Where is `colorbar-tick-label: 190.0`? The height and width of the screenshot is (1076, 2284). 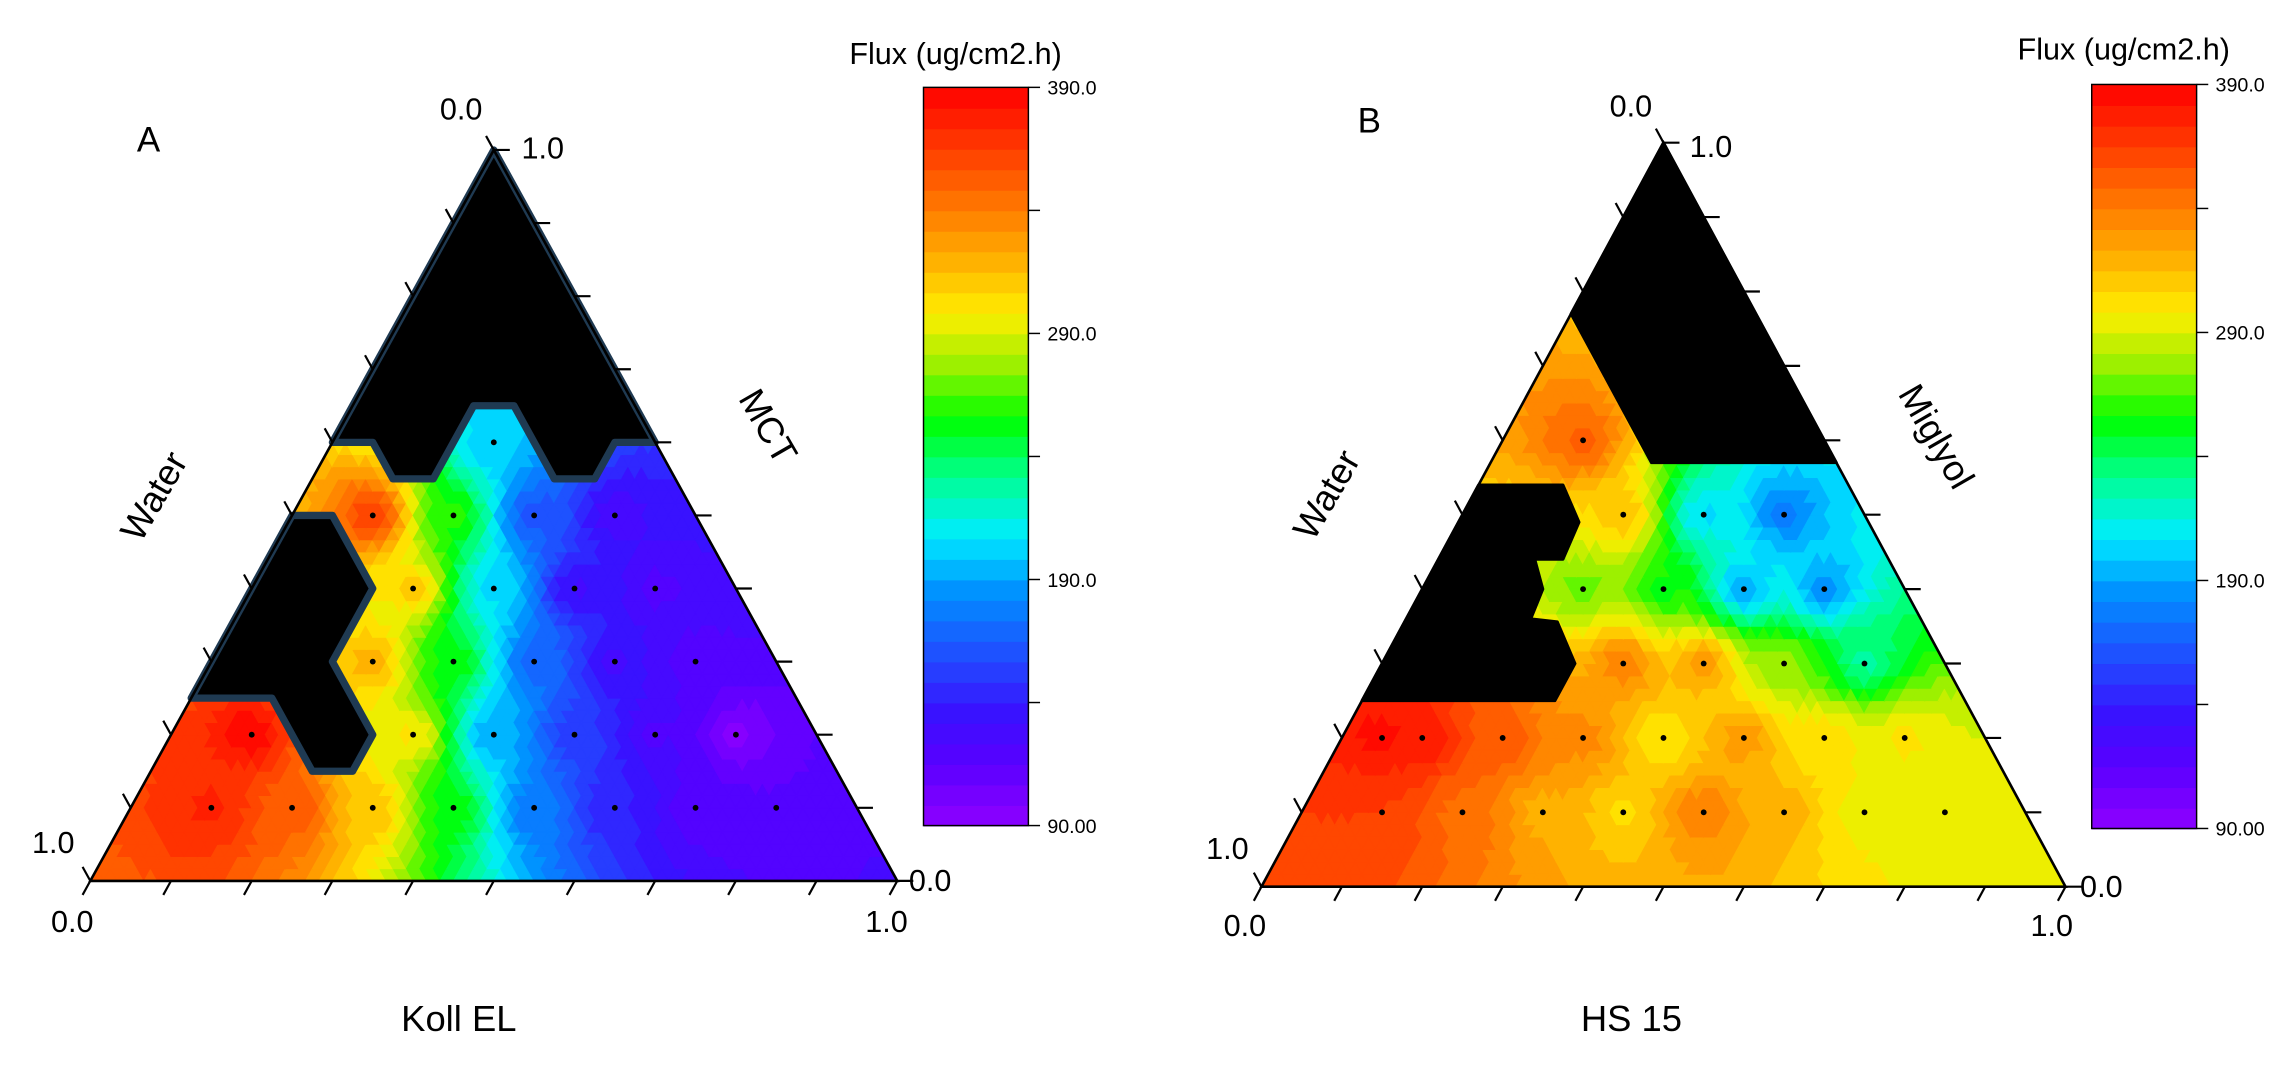 colorbar-tick-label: 190.0 is located at coordinates (1071, 581).